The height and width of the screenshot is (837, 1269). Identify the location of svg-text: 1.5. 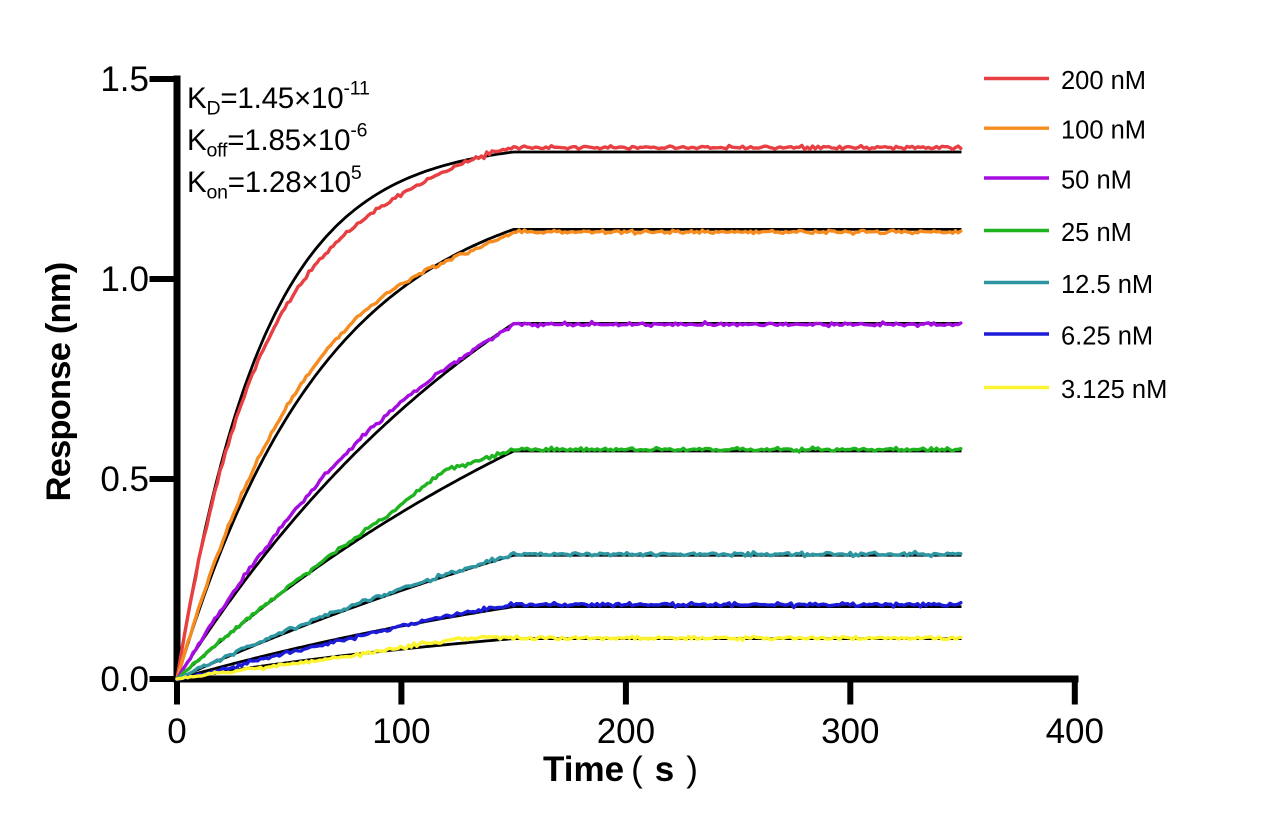
(124, 79).